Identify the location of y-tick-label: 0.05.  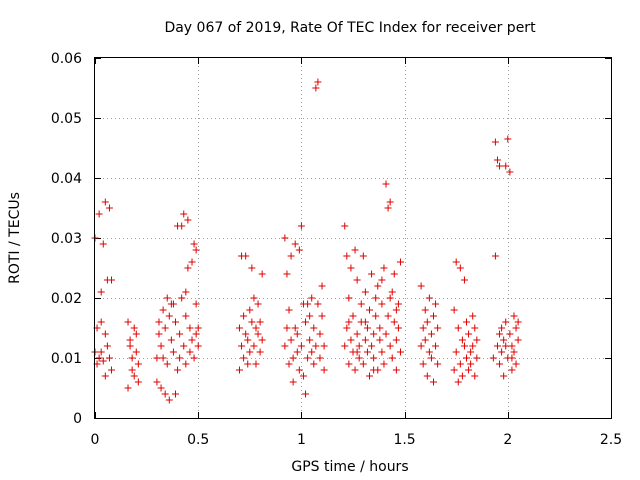
(66, 119).